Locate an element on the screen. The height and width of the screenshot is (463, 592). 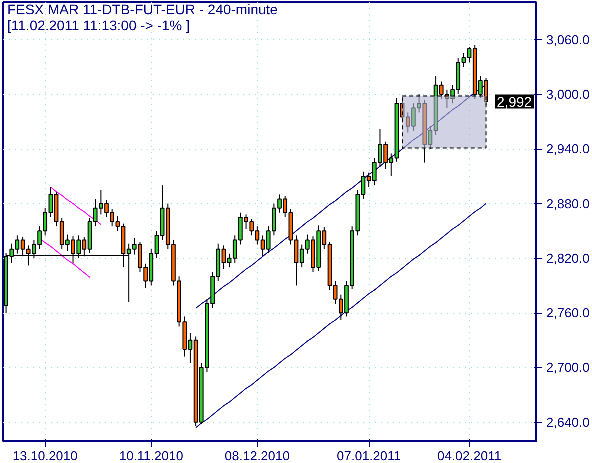
text: 2,992 is located at coordinates (514, 102).